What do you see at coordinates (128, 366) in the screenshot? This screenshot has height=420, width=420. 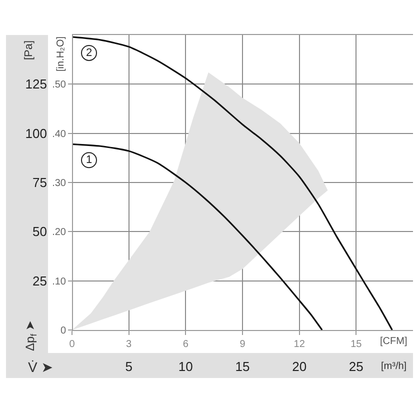 I see `x2-tick-label: 5` at bounding box center [128, 366].